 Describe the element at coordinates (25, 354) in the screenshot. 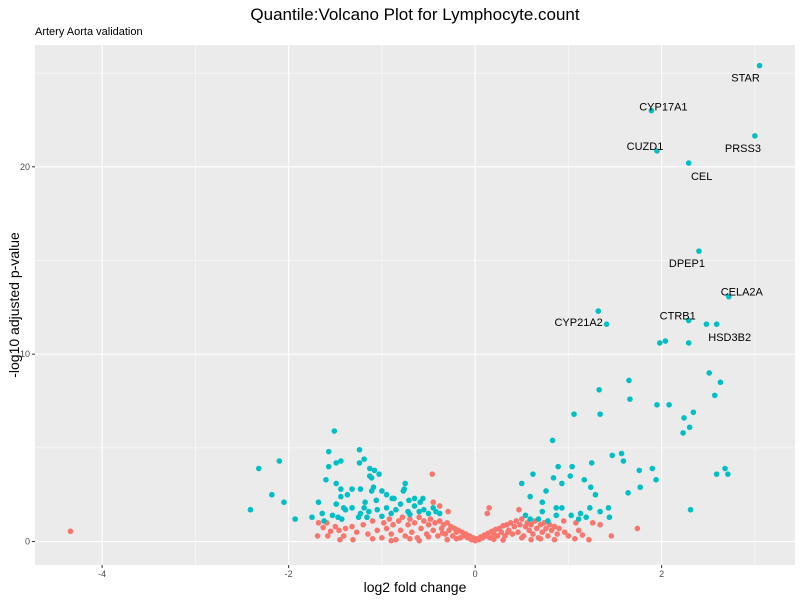

I see `y-tick-label: 10` at that location.